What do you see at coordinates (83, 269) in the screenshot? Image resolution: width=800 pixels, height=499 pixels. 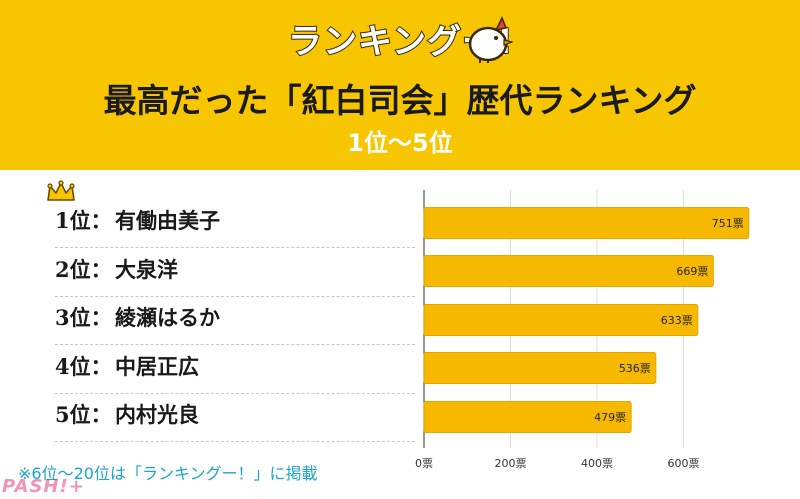 I see `rank-label: 2位：` at bounding box center [83, 269].